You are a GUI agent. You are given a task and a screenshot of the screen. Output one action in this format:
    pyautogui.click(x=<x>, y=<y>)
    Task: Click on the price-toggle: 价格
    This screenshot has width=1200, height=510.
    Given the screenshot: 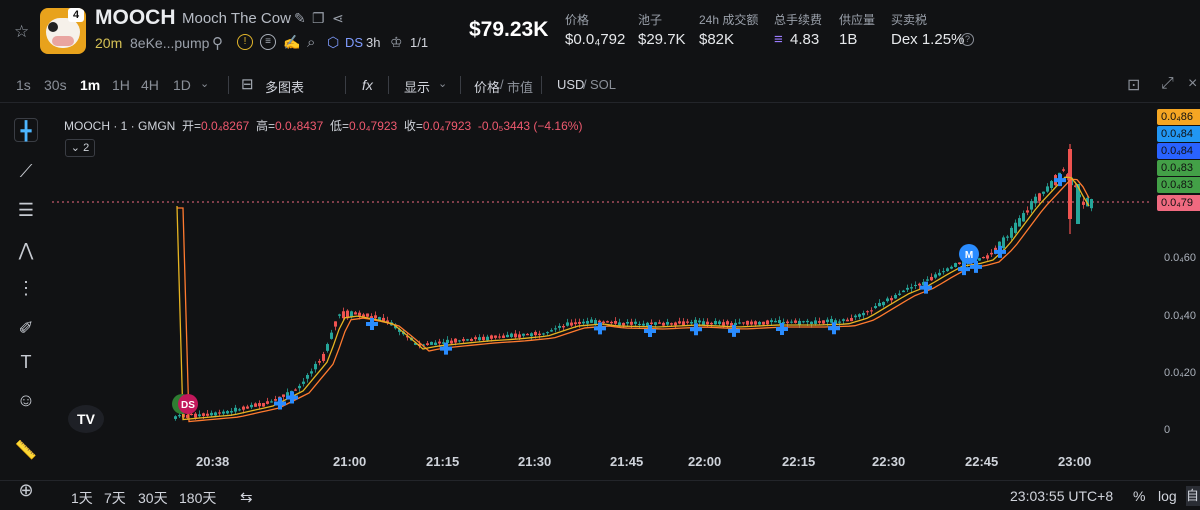 What is the action you would take?
    pyautogui.click(x=487, y=87)
    